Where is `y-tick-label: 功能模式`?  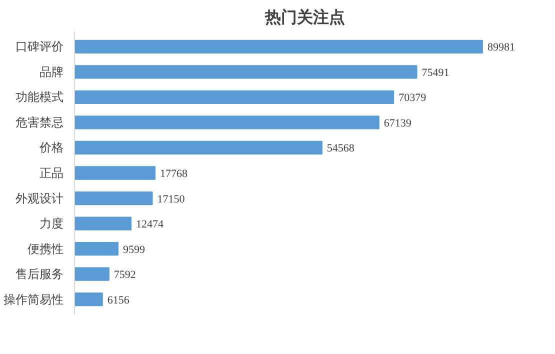
y-tick-label: 功能模式 is located at coordinates (40, 97).